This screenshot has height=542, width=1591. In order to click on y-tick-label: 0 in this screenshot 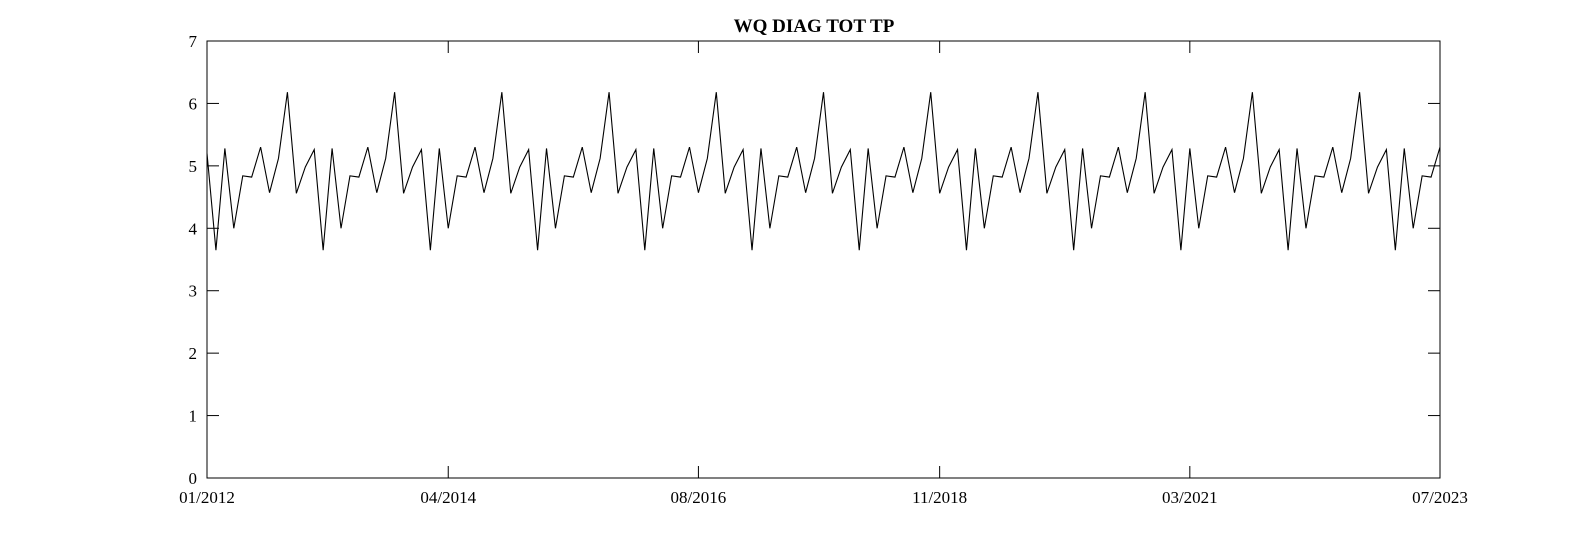, I will do `click(193, 478)`.